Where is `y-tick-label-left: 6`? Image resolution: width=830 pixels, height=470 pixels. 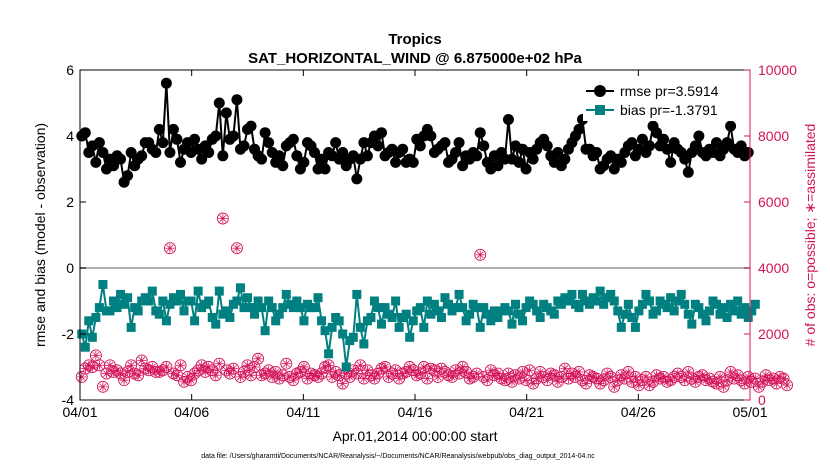 y-tick-label-left: 6 is located at coordinates (70, 70).